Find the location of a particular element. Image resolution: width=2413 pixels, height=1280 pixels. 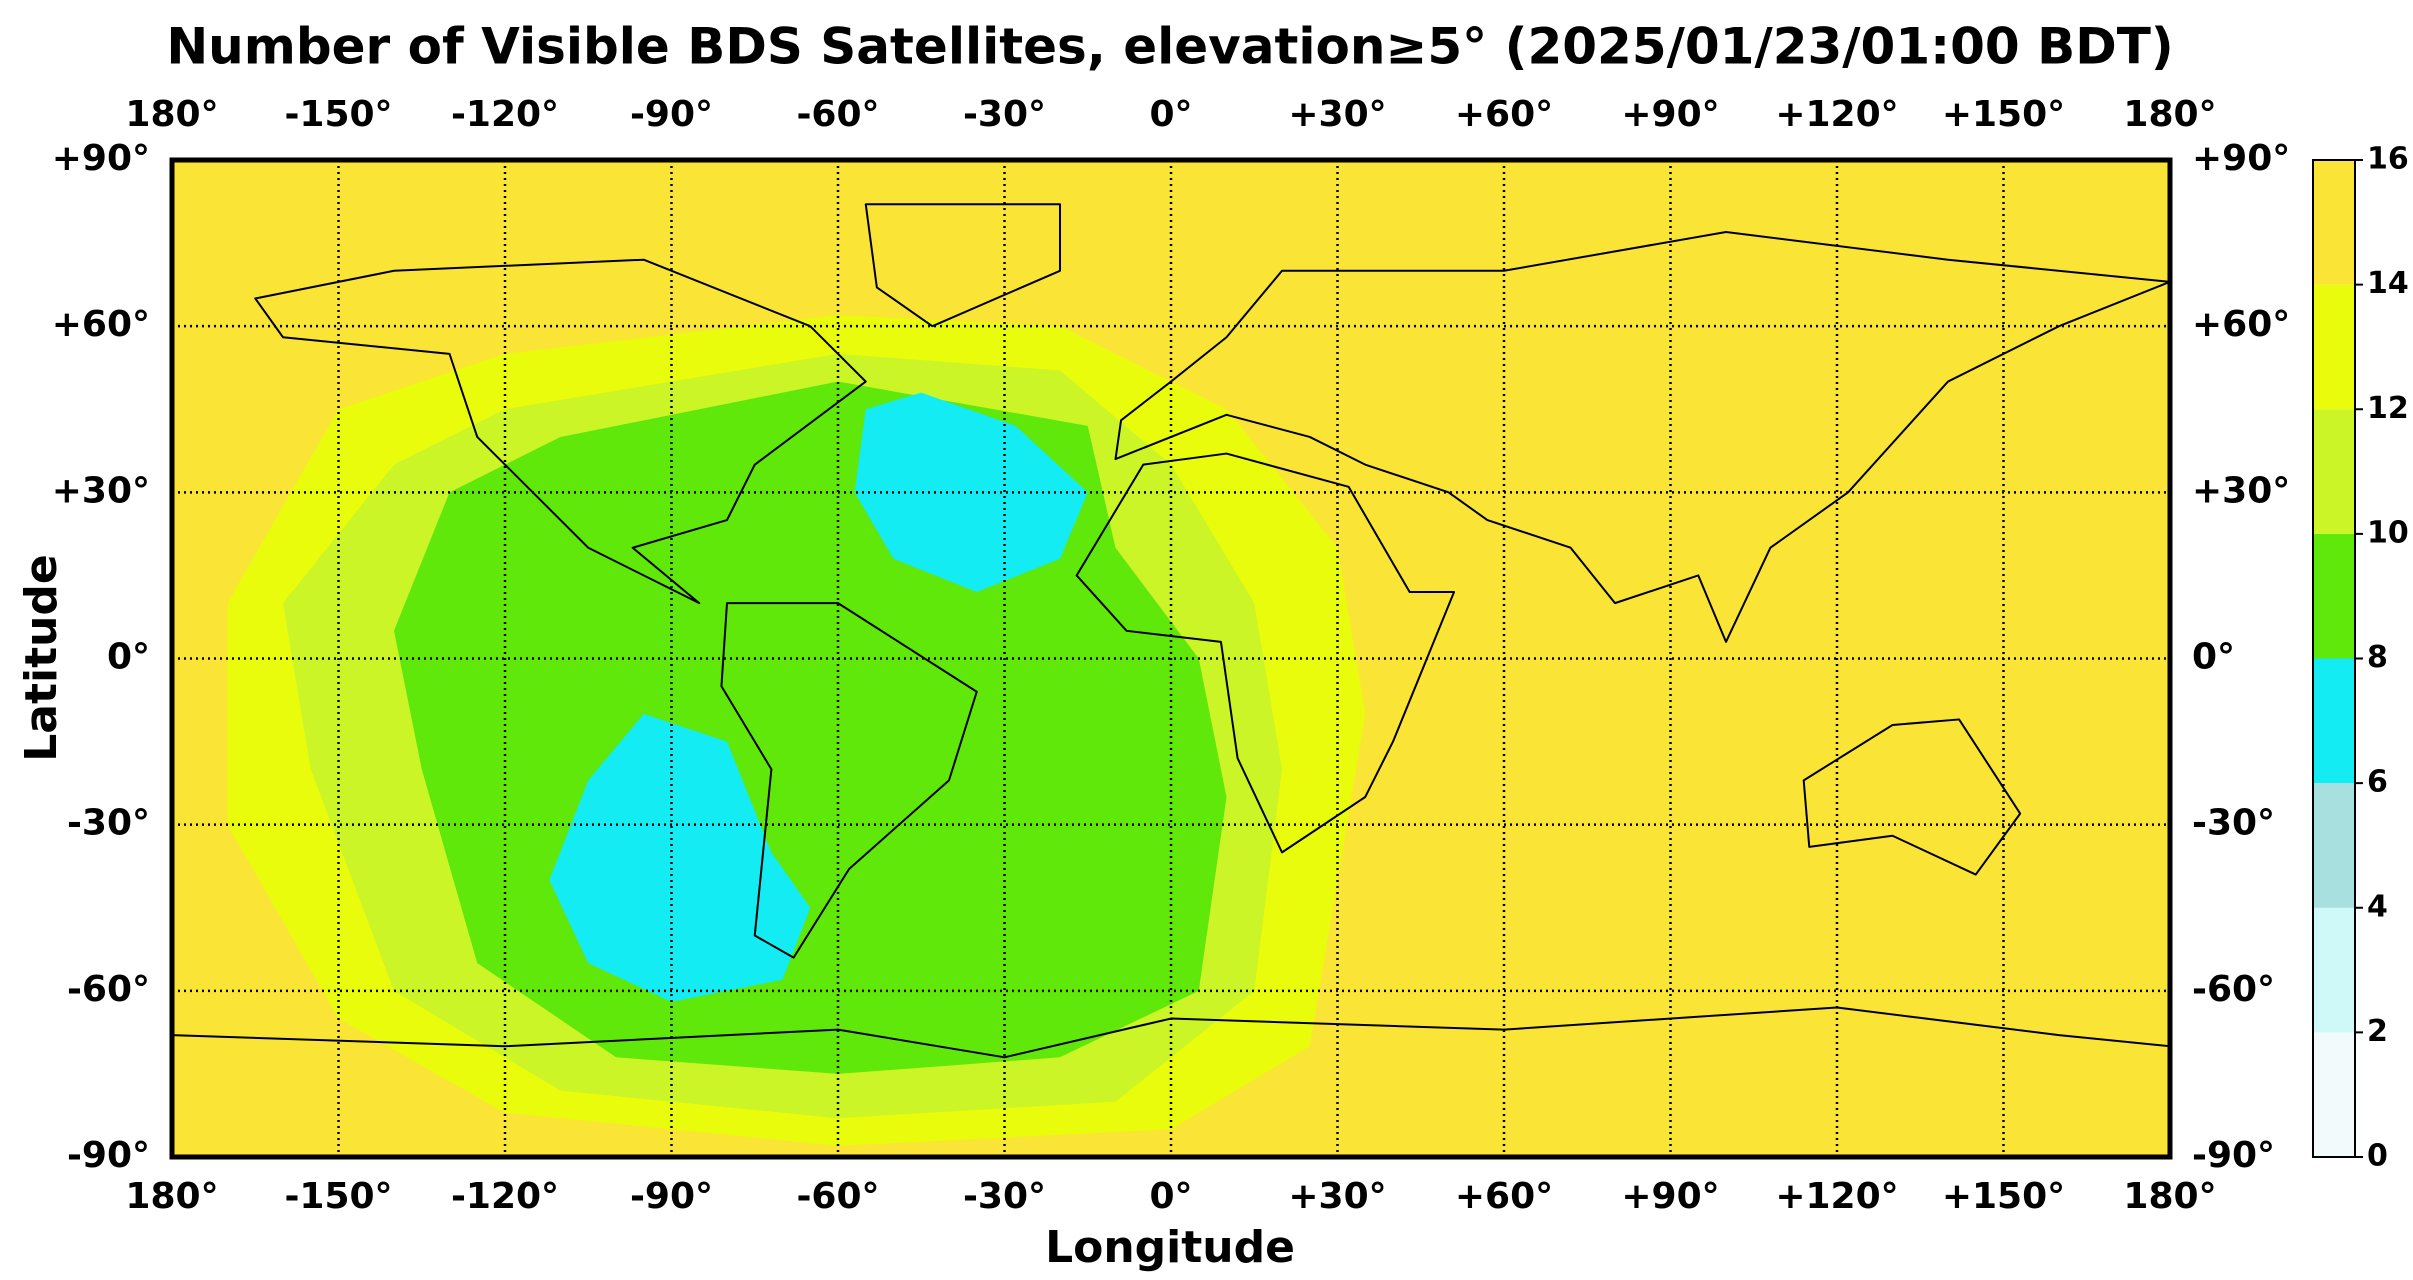

coverage-region is located at coordinates (680, 857).